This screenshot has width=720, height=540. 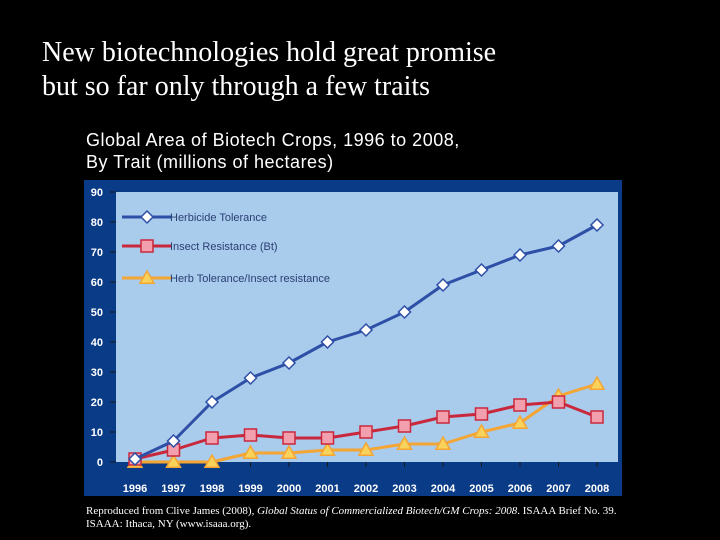 I want to click on x-tick-label: 2004, so click(x=443, y=489).